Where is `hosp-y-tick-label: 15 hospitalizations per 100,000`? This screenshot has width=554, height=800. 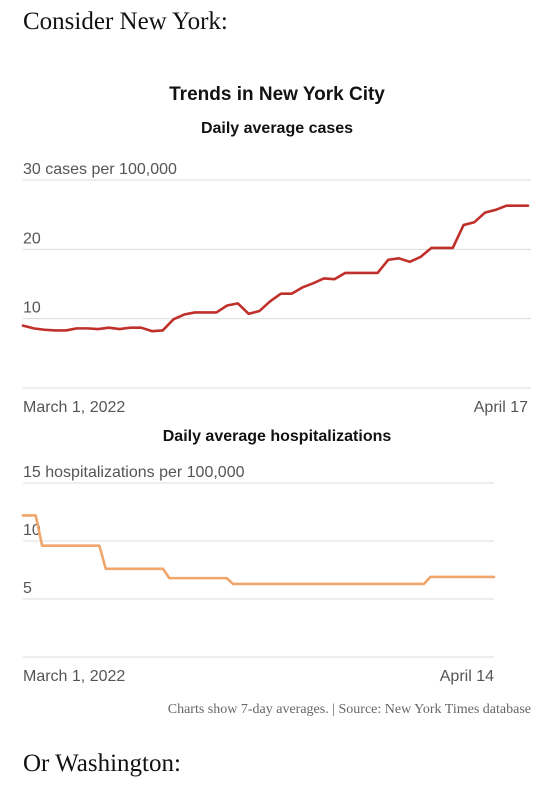 hosp-y-tick-label: 15 hospitalizations per 100,000 is located at coordinates (134, 472).